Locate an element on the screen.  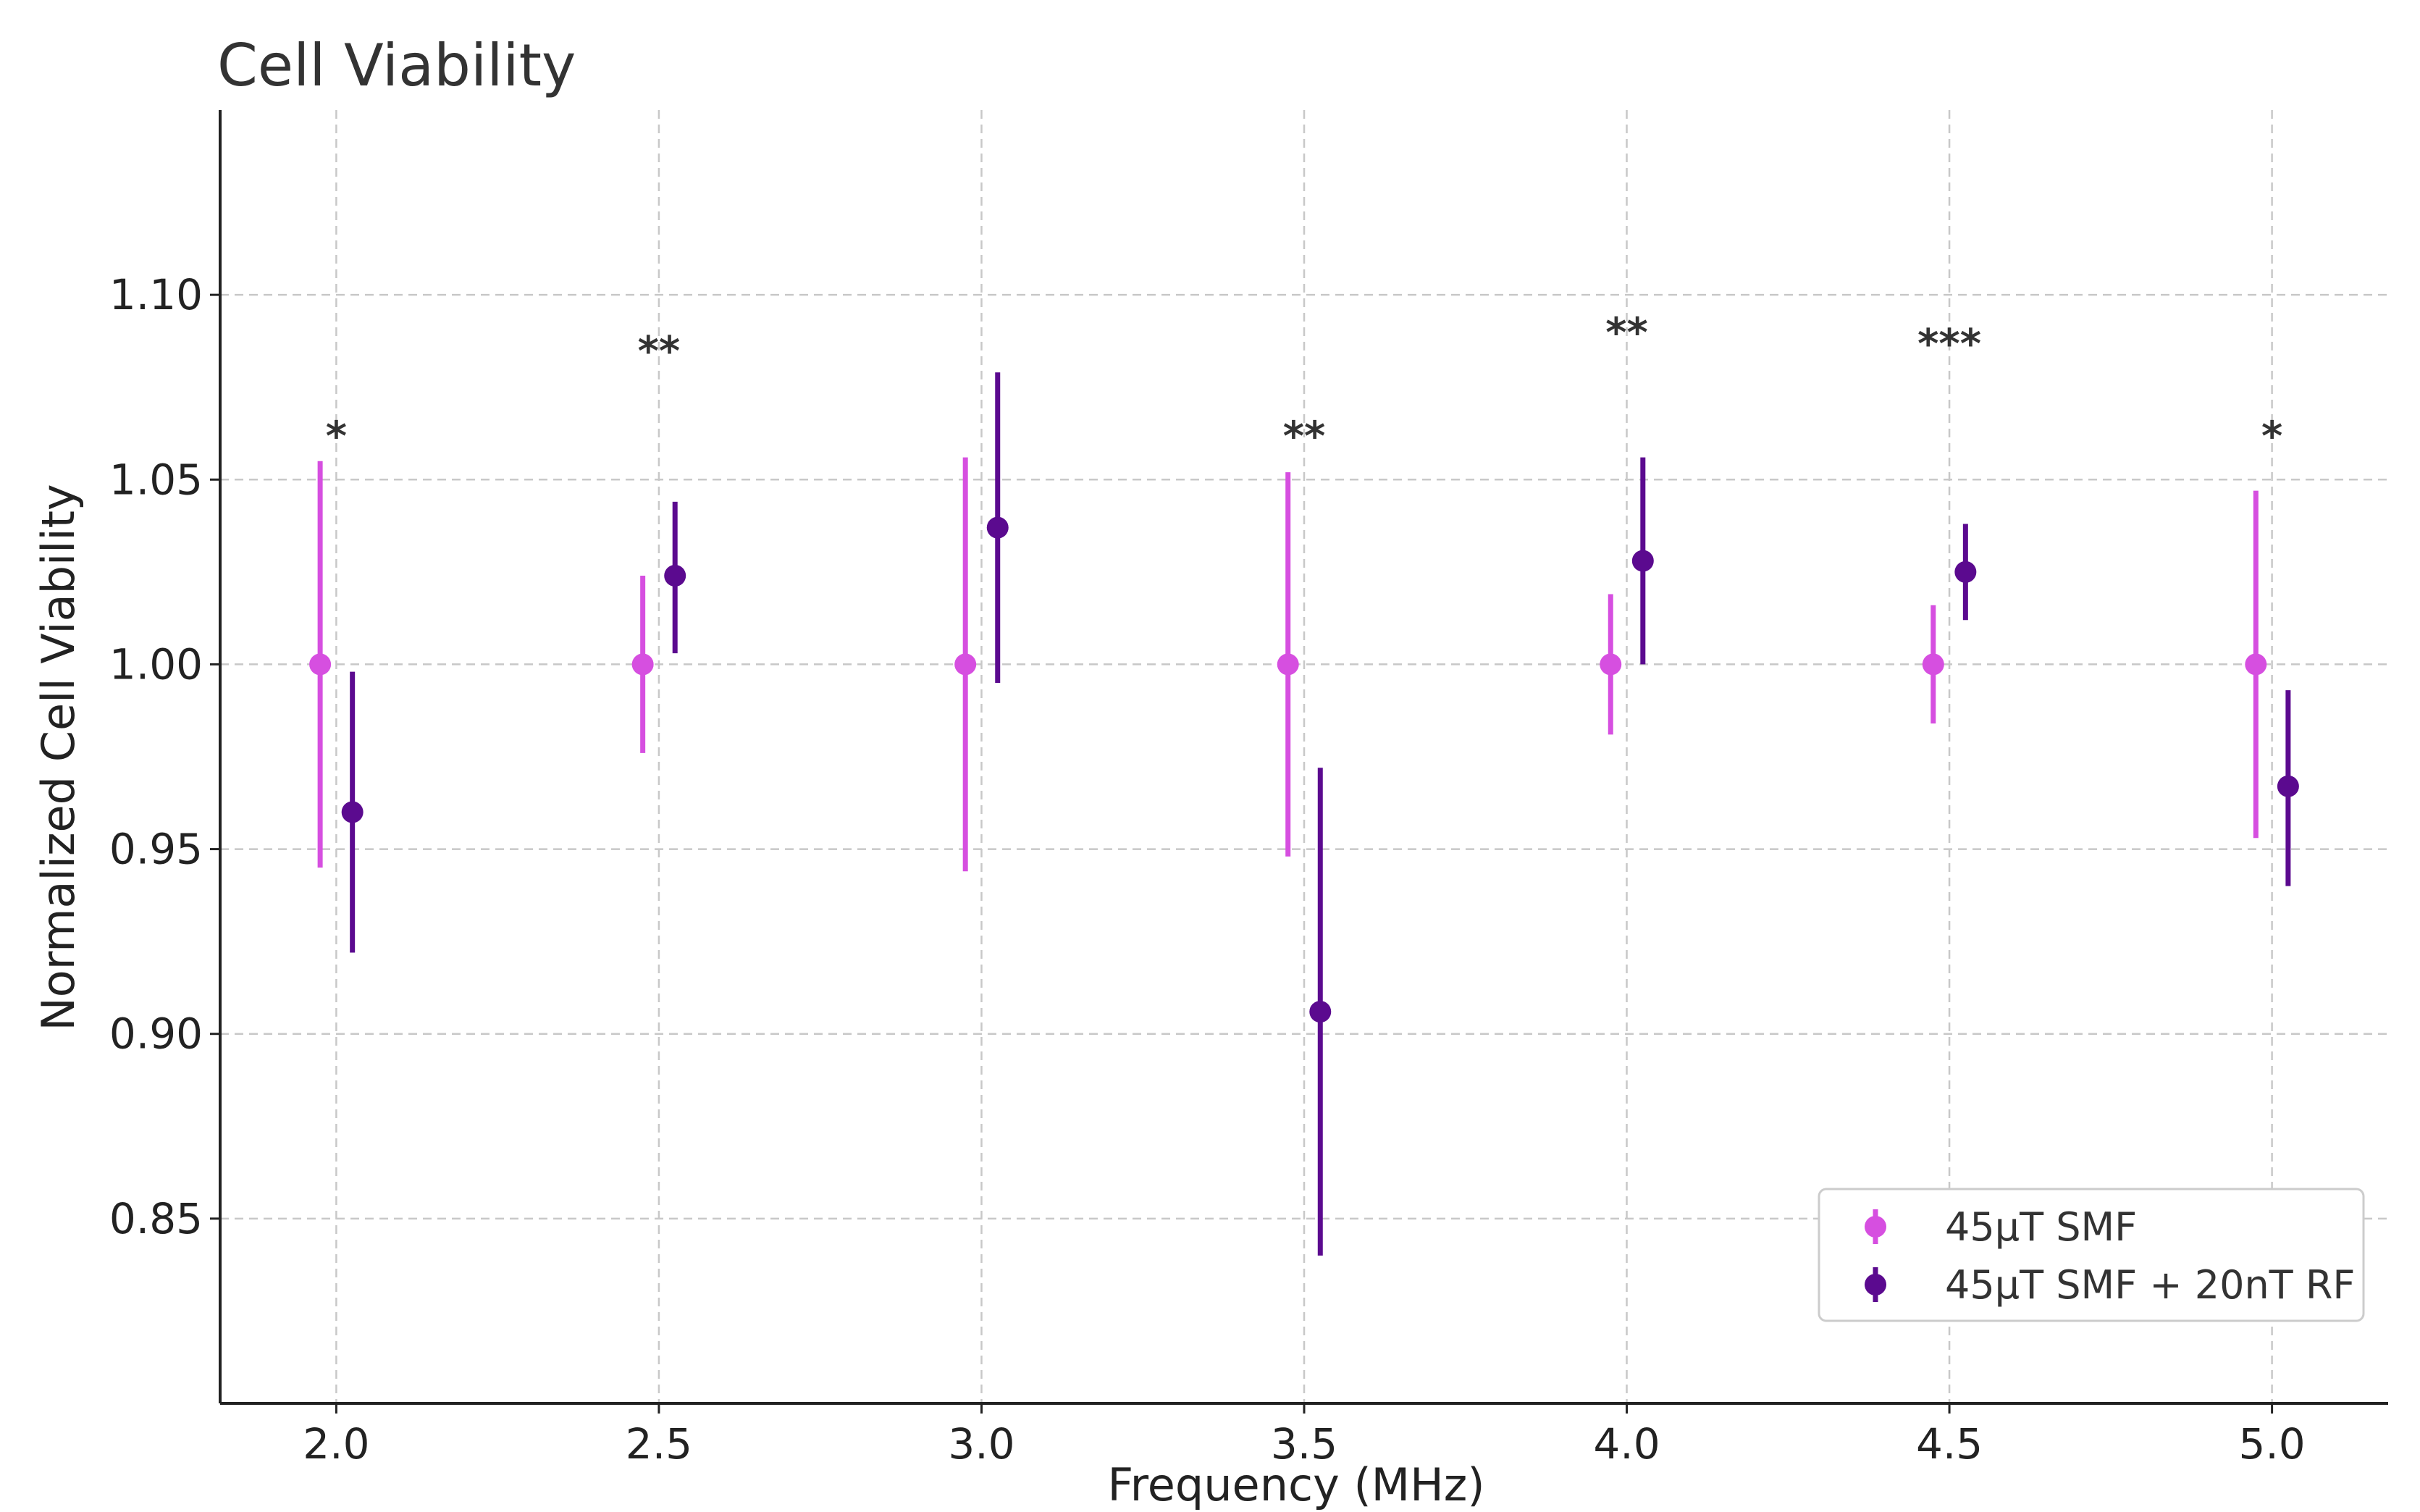
y-tick-label: 1.05 is located at coordinates (156, 479).